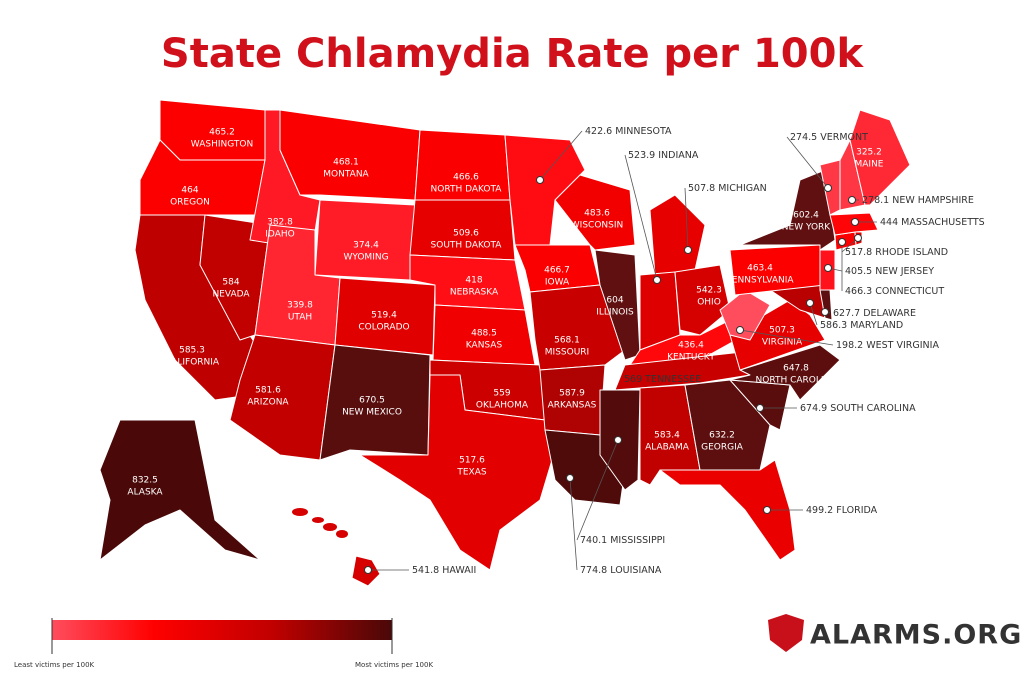 The image size is (1024, 687). Describe the element at coordinates (760, 281) in the screenshot. I see `state-name: PENNSYLVANIA` at that location.